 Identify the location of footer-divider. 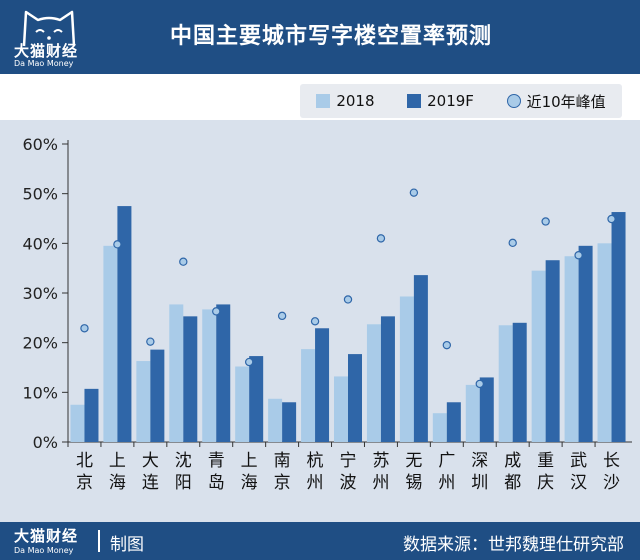
(99, 541).